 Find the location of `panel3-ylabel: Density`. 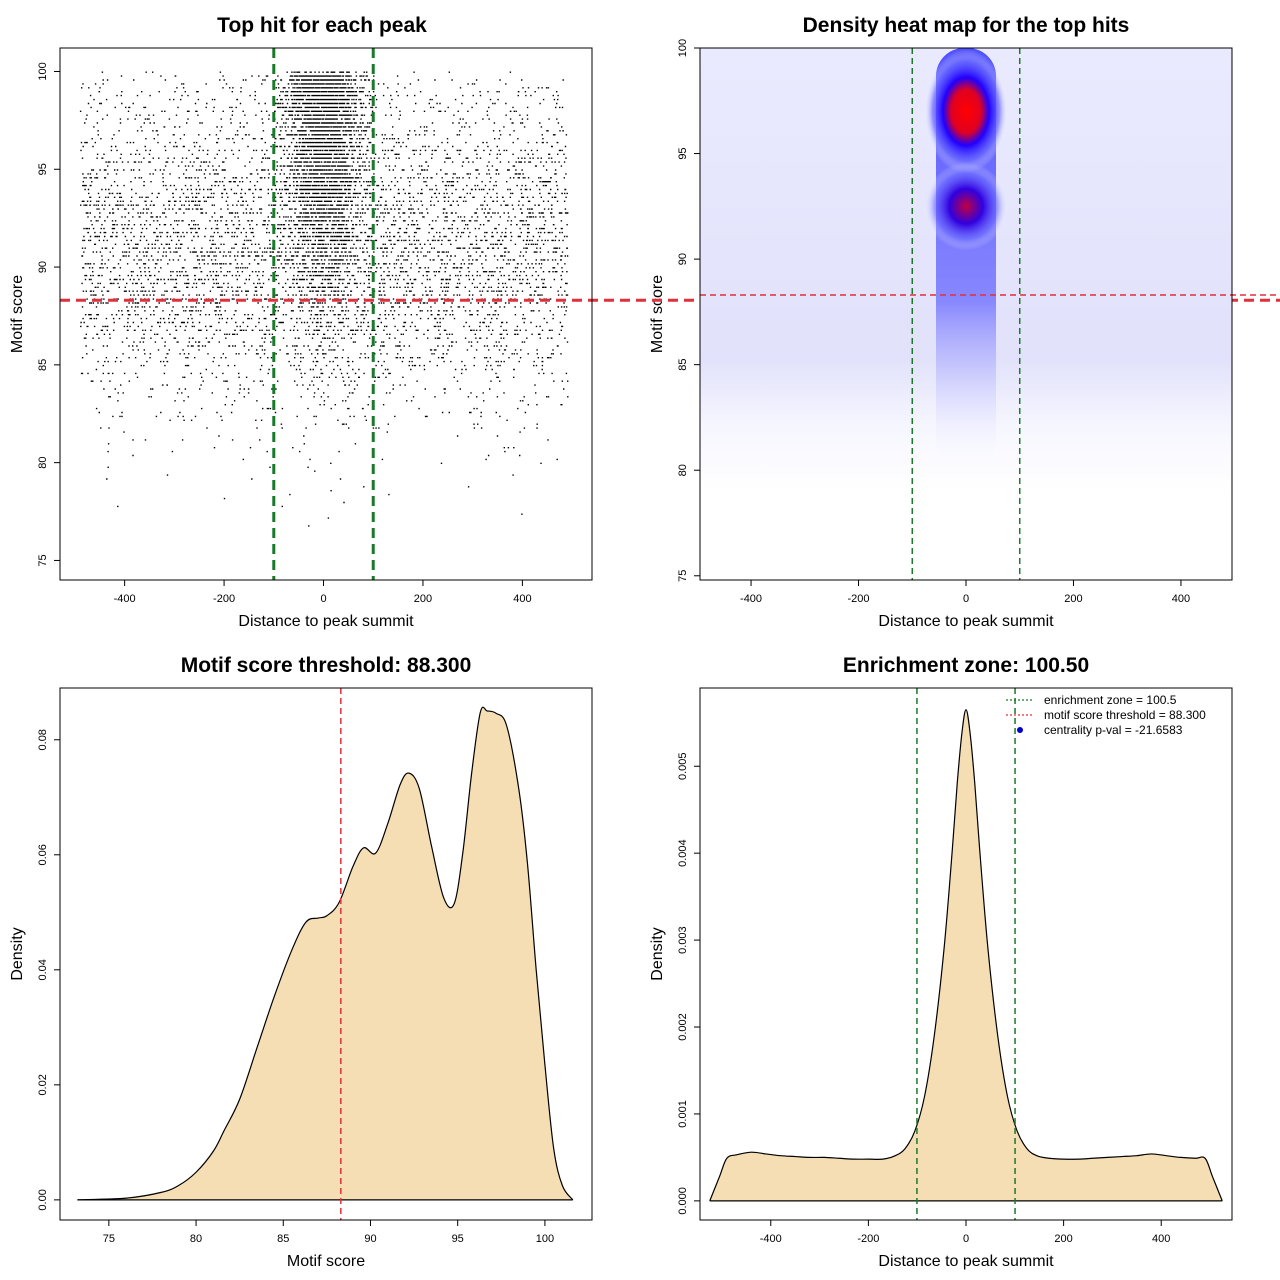

panel3-ylabel: Density is located at coordinates (17, 953).